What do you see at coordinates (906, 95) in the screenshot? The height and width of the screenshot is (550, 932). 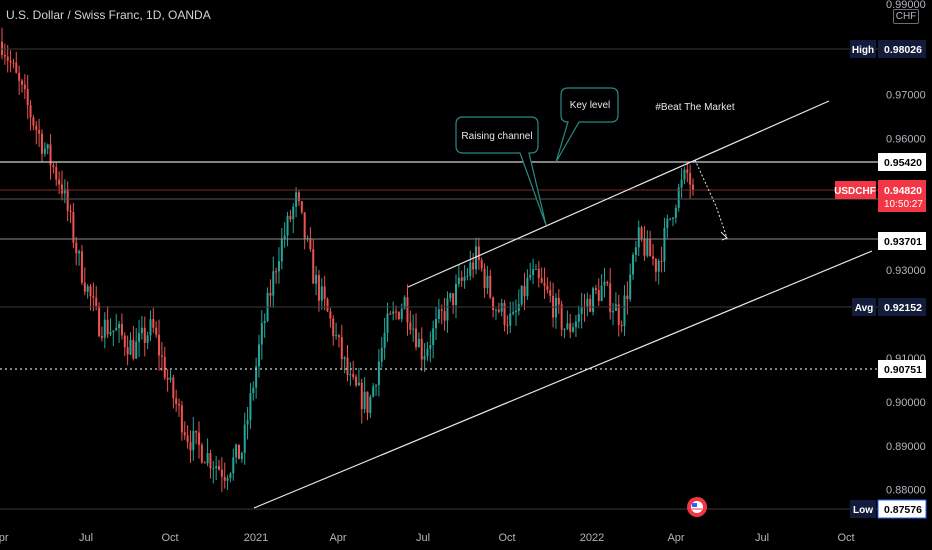 I see `price-tick-label: 0.97000` at bounding box center [906, 95].